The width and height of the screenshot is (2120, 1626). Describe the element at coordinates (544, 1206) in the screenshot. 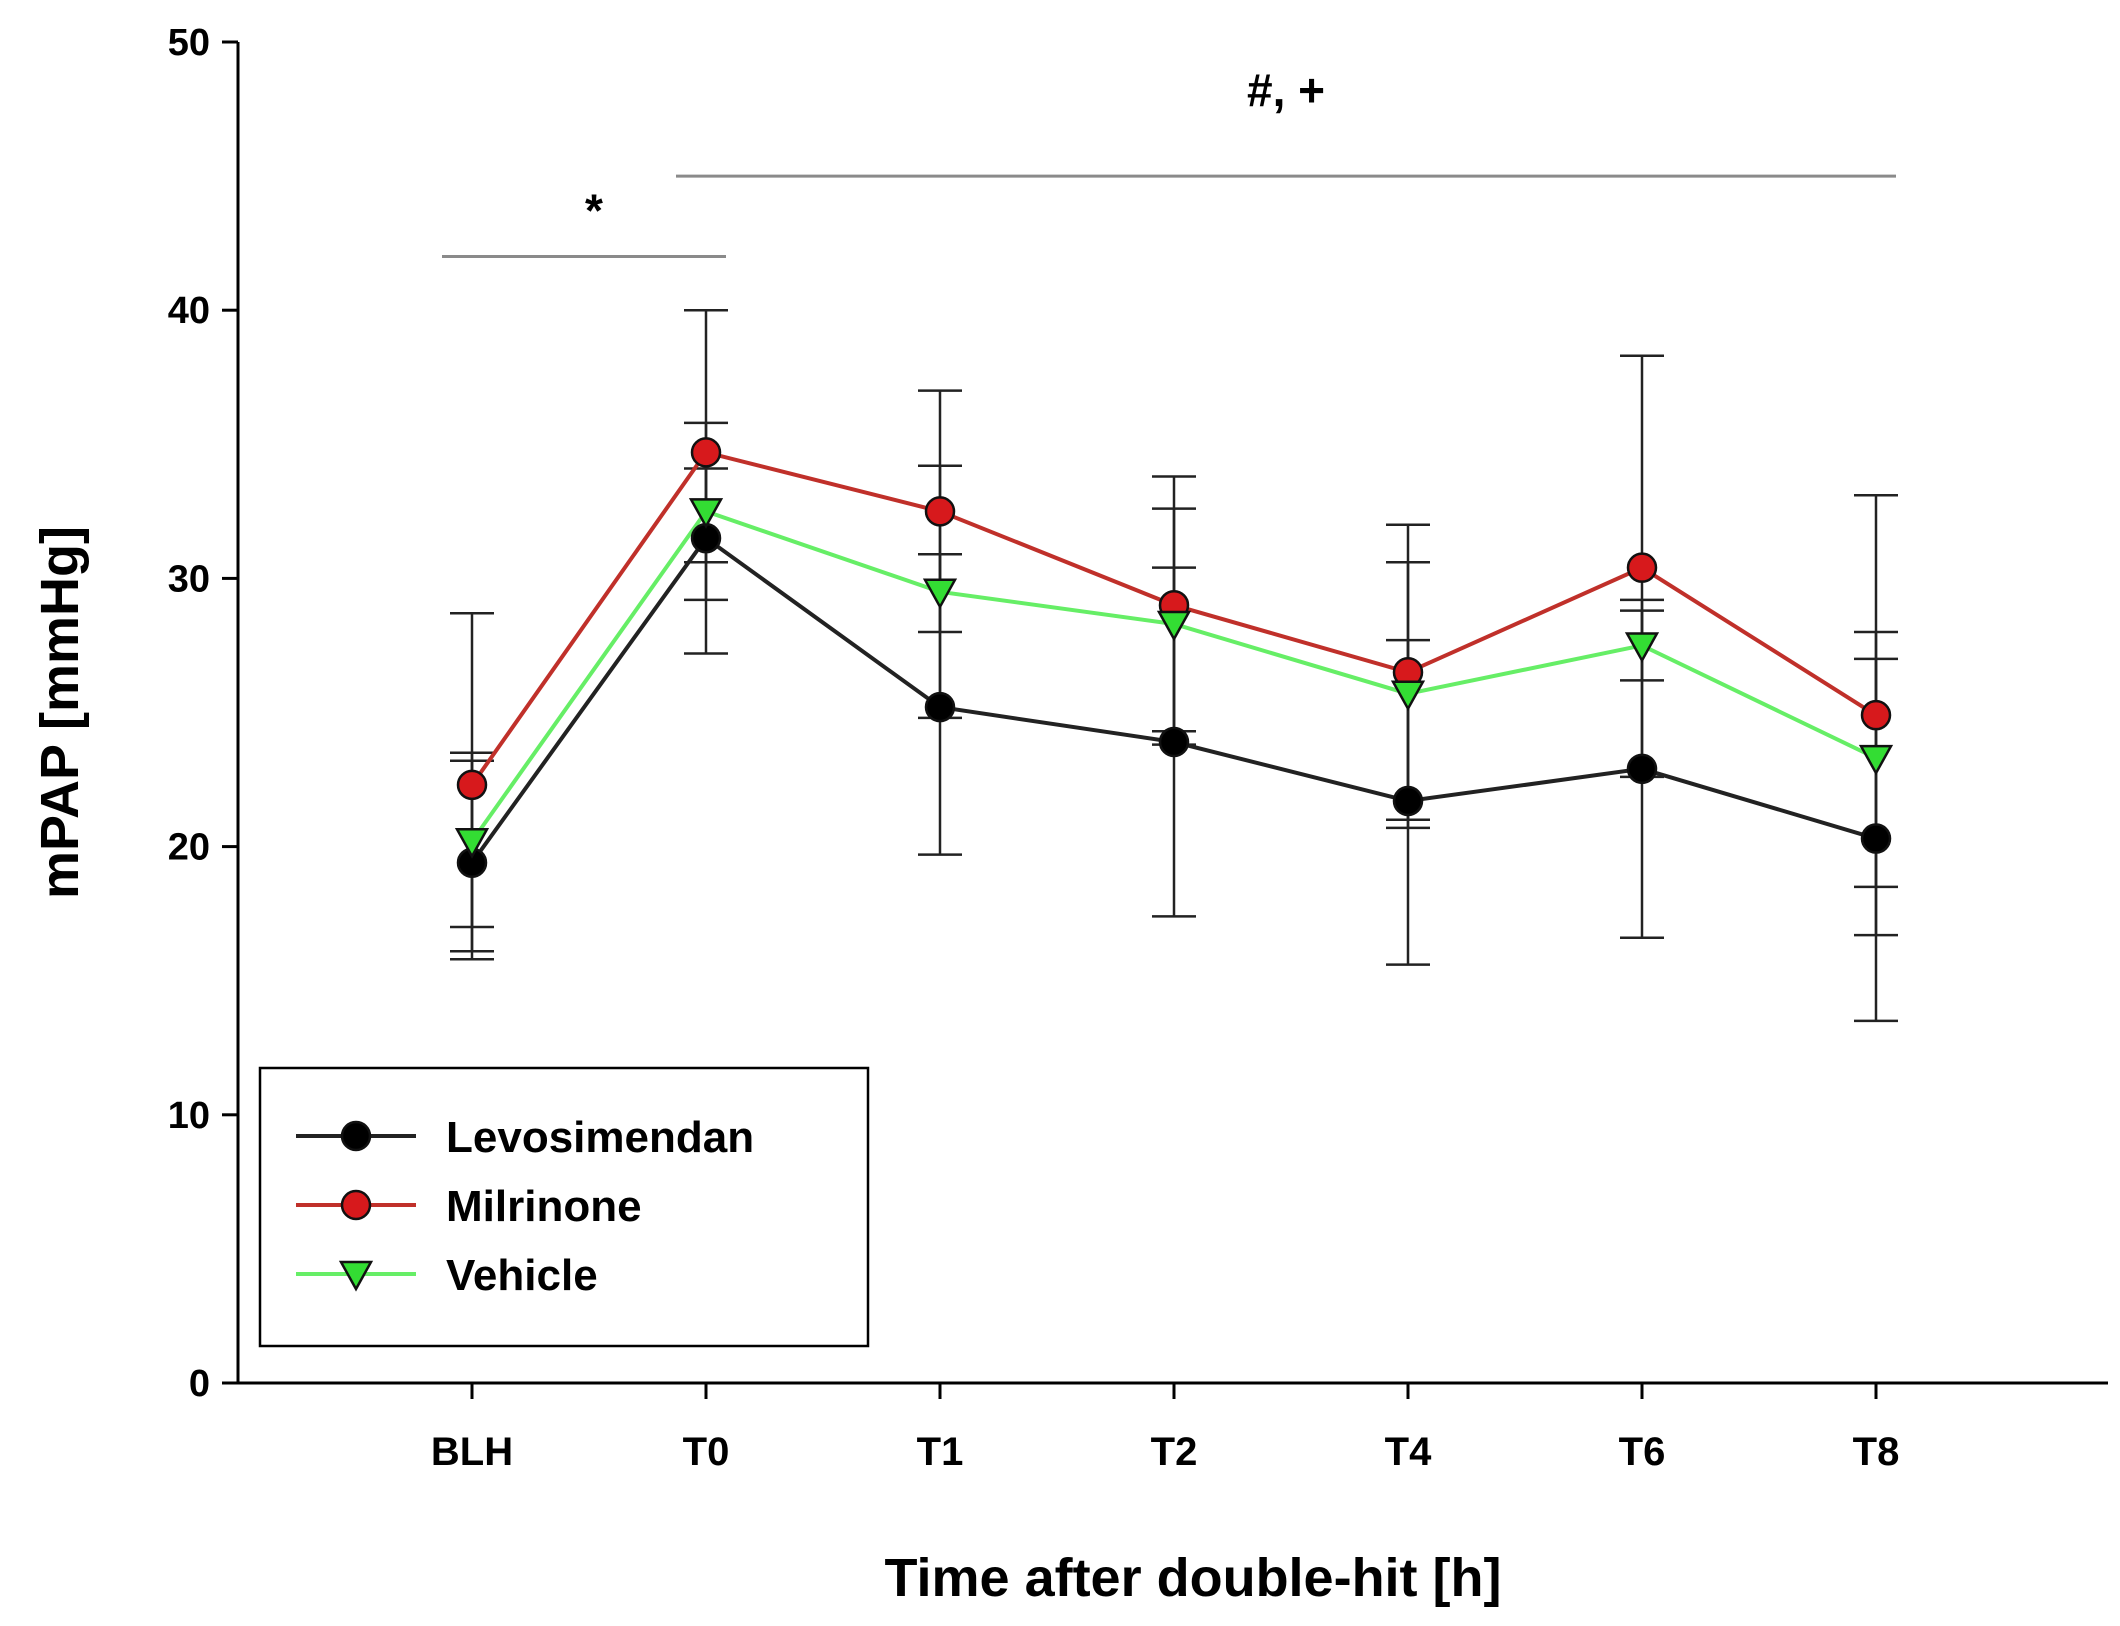

I see `legend-label: Milrinone` at that location.